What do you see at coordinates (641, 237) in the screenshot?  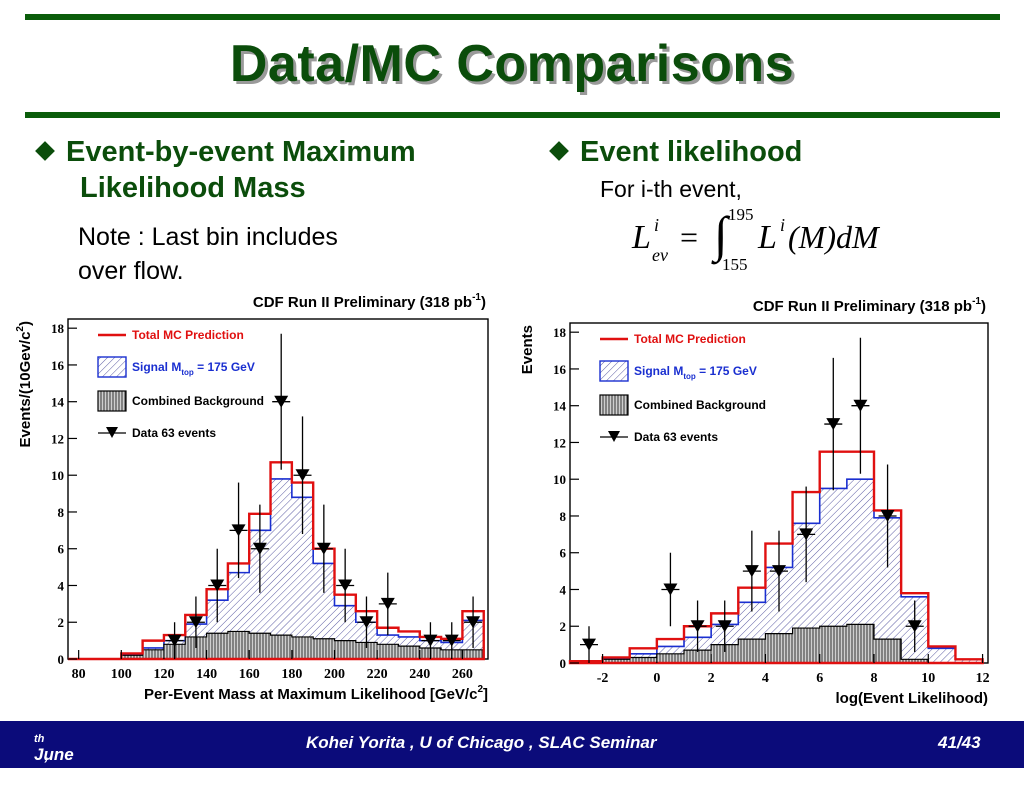 I see `formula-lhs: L` at bounding box center [641, 237].